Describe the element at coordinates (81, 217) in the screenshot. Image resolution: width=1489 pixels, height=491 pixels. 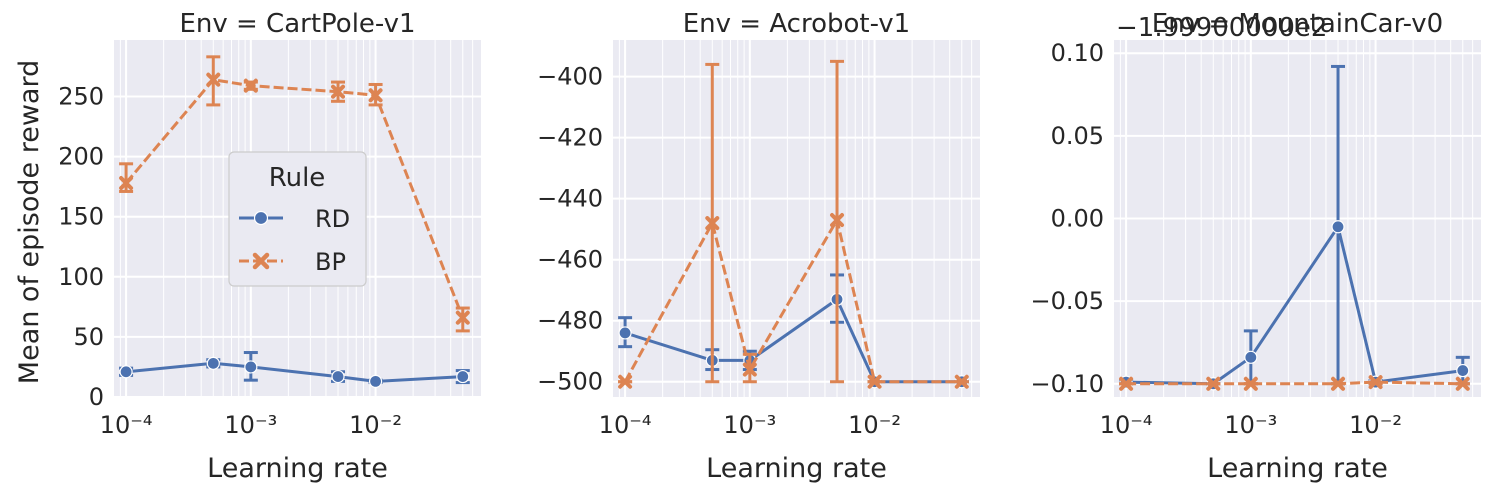
I see `y-tick-label: 150` at that location.